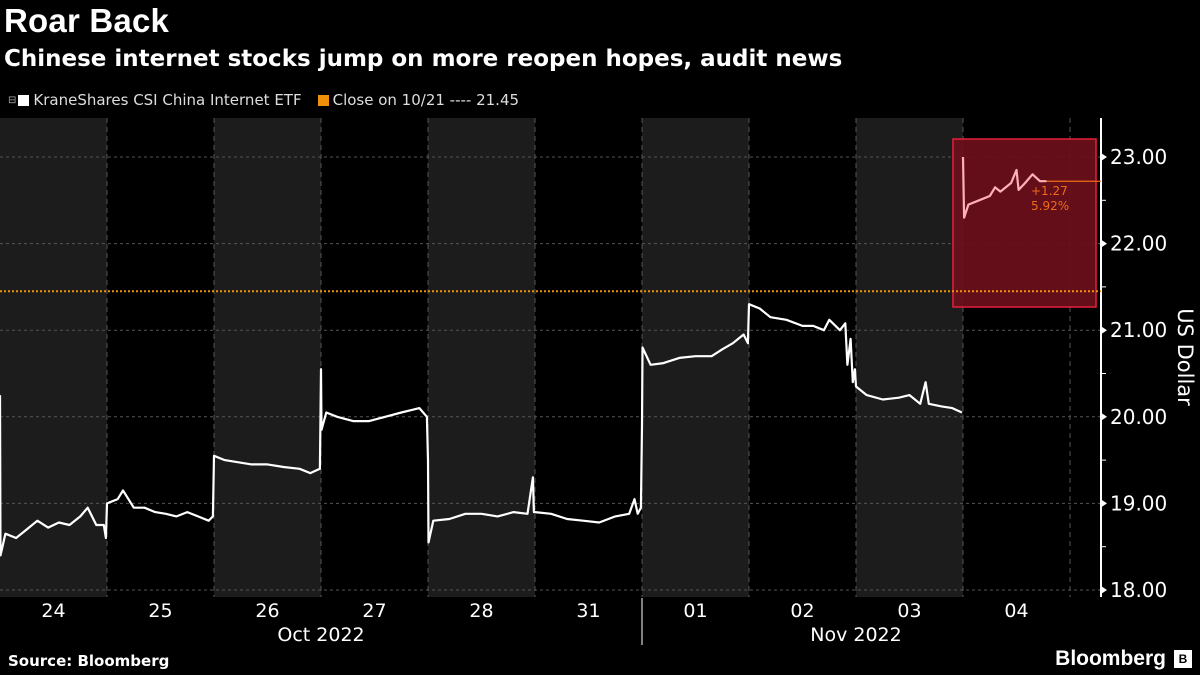 The image size is (1200, 675). I want to click on bloomberg-logo: Bloomberg, so click(1110, 658).